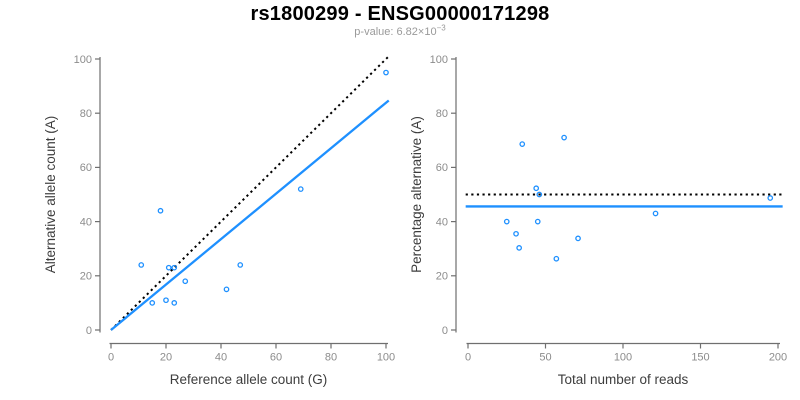 Image resolution: width=800 pixels, height=400 pixels. I want to click on plot-title: rs1800299 - ENSG00000171298, so click(400, 14).